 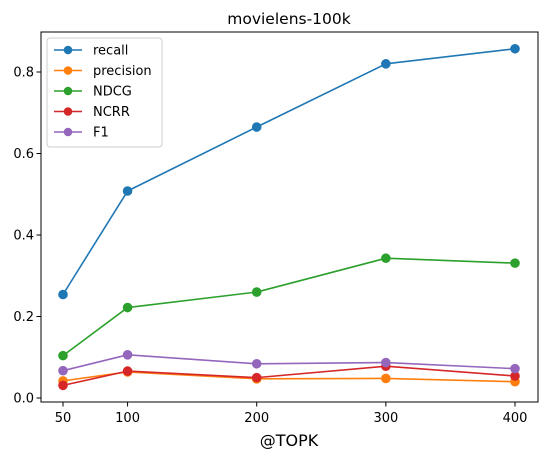 I want to click on legend-label: precision, so click(x=122, y=71).